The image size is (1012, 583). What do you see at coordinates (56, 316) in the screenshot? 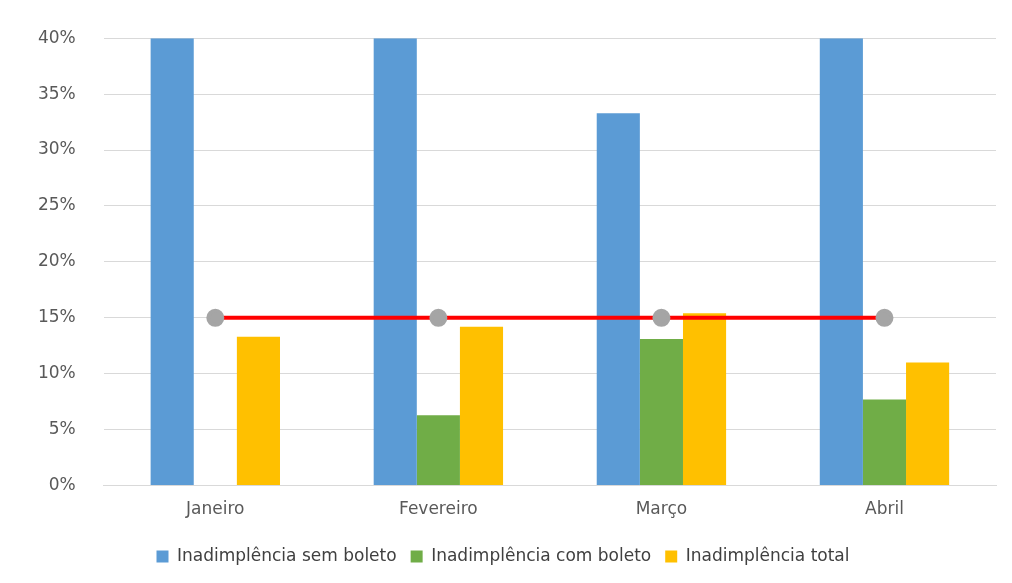
I see `y-tick-label: 15%` at bounding box center [56, 316].